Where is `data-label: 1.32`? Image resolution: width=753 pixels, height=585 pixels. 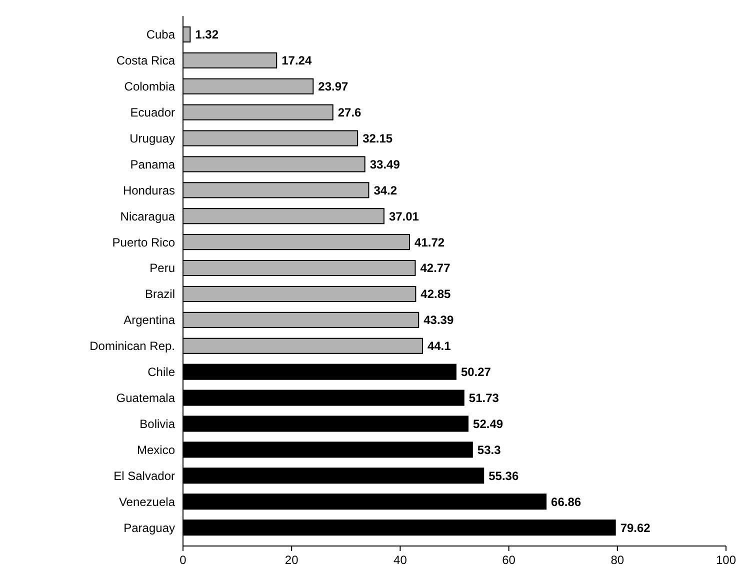 data-label: 1.32 is located at coordinates (207, 35).